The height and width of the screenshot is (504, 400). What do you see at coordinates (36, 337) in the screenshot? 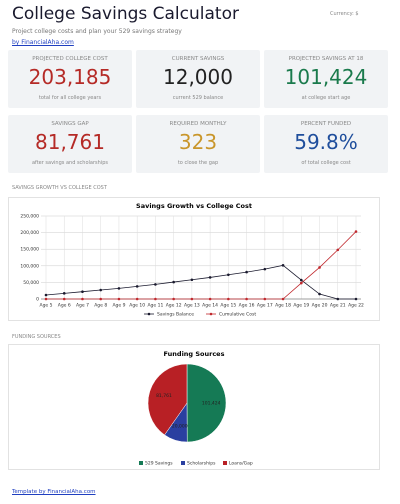
I see `section-label: FUNDING SOURCES` at bounding box center [36, 337].